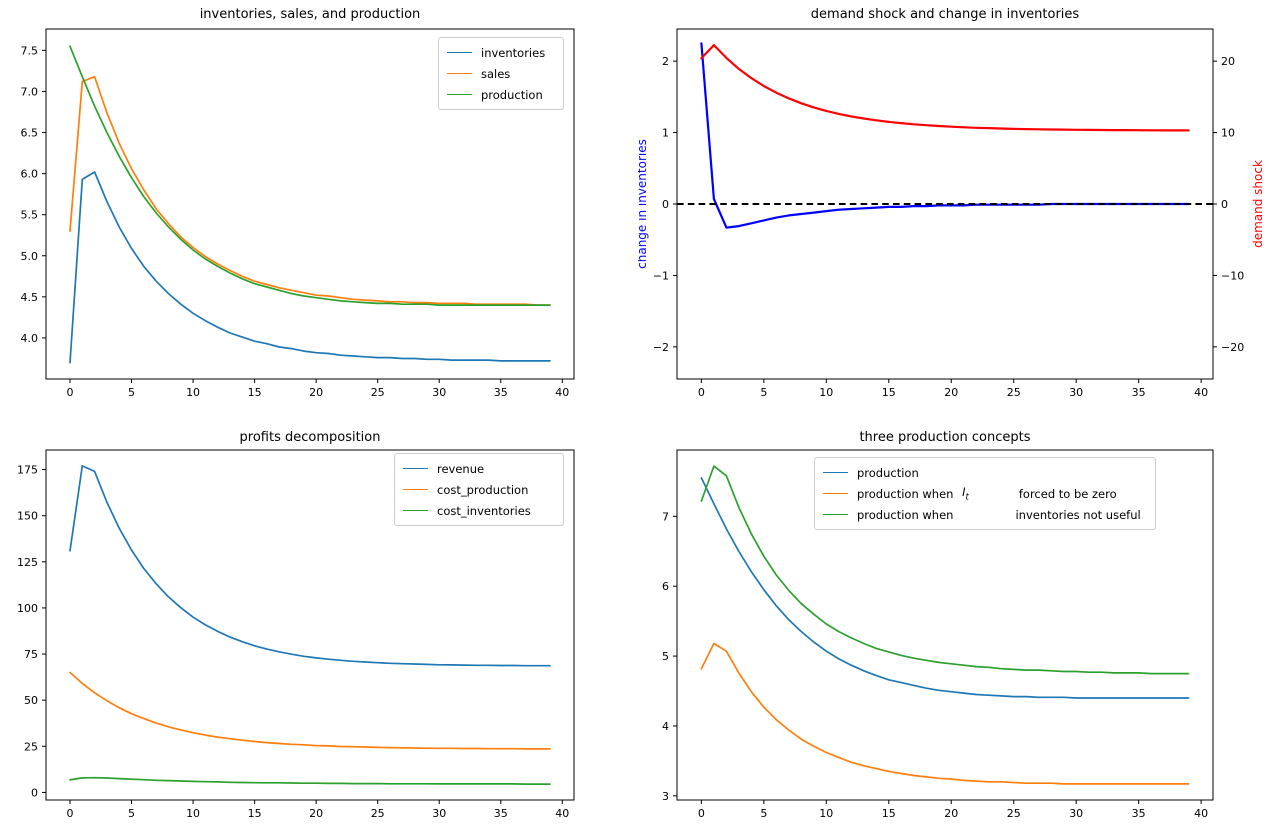 Image resolution: width=1277 pixels, height=834 pixels. I want to click on legend-label-math: It, so click(965, 493).